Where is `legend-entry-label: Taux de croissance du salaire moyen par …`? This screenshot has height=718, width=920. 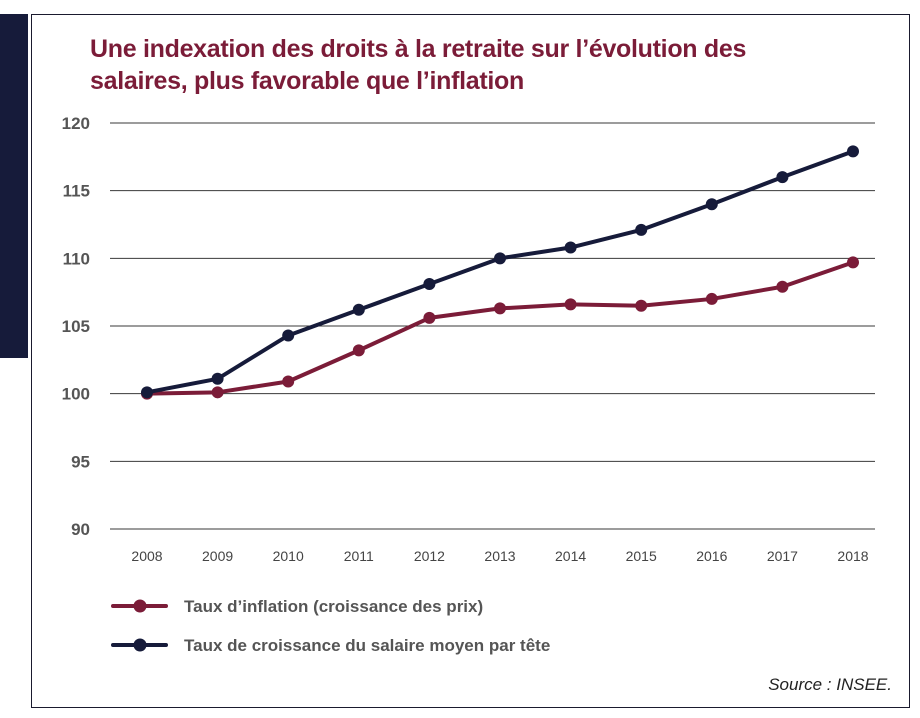
legend-entry-label: Taux de croissance du salaire moyen par … is located at coordinates (367, 645).